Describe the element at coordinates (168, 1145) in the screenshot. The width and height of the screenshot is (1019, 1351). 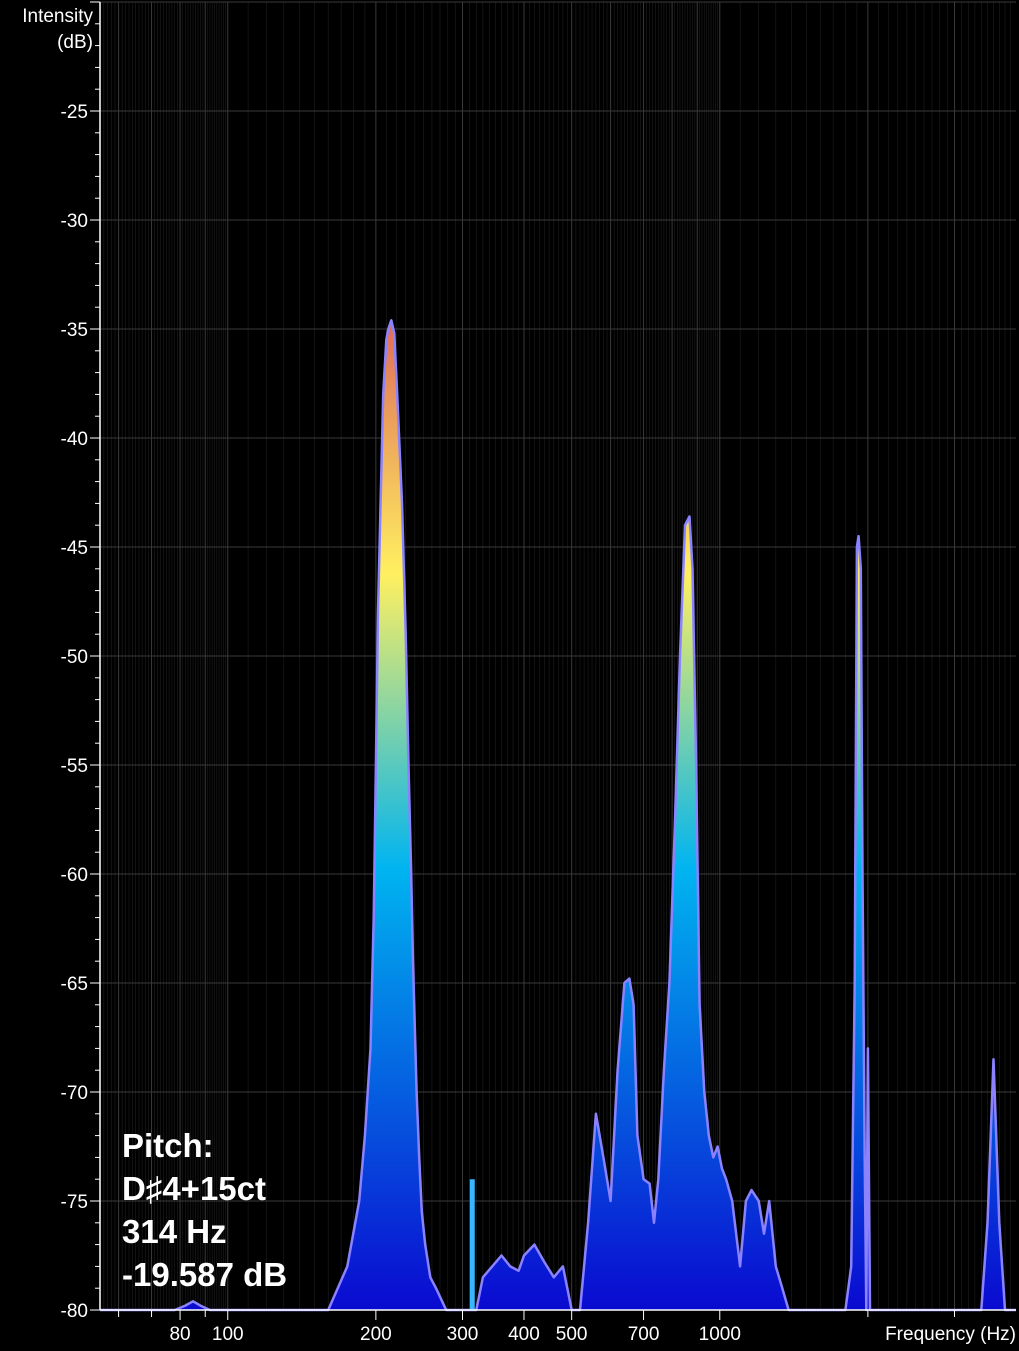
I see `readout-title: Pitch:` at that location.